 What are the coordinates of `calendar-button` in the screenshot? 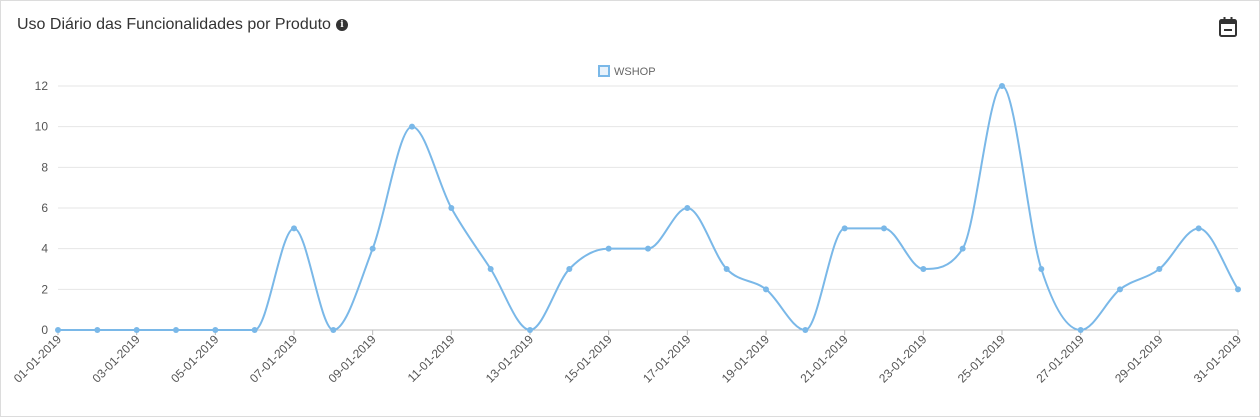 It's located at (1228, 27).